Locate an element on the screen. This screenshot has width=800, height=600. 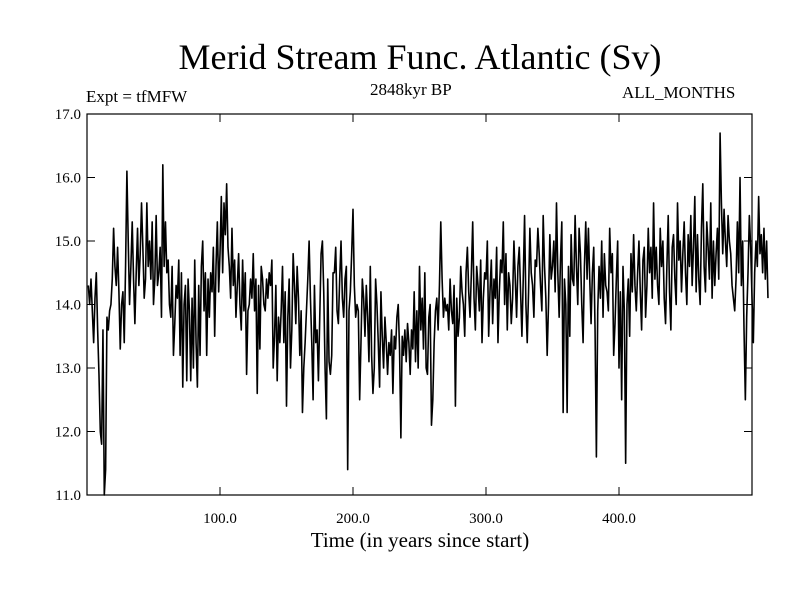
x-tick-label-400.0: 400.0 is located at coordinates (619, 519).